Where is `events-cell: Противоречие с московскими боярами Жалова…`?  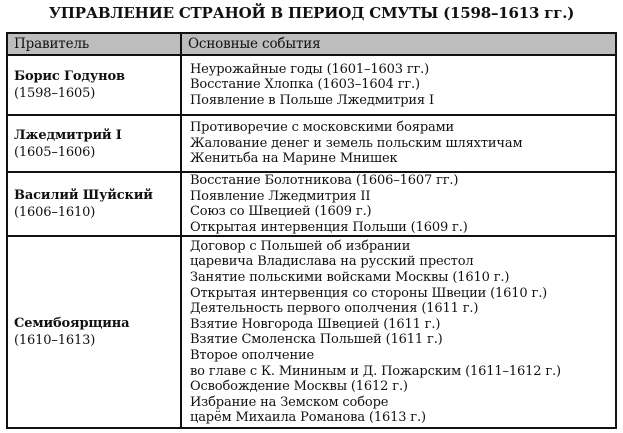
events-cell: Противоречие с московскими боярами Жалова… is located at coordinates (398, 143).